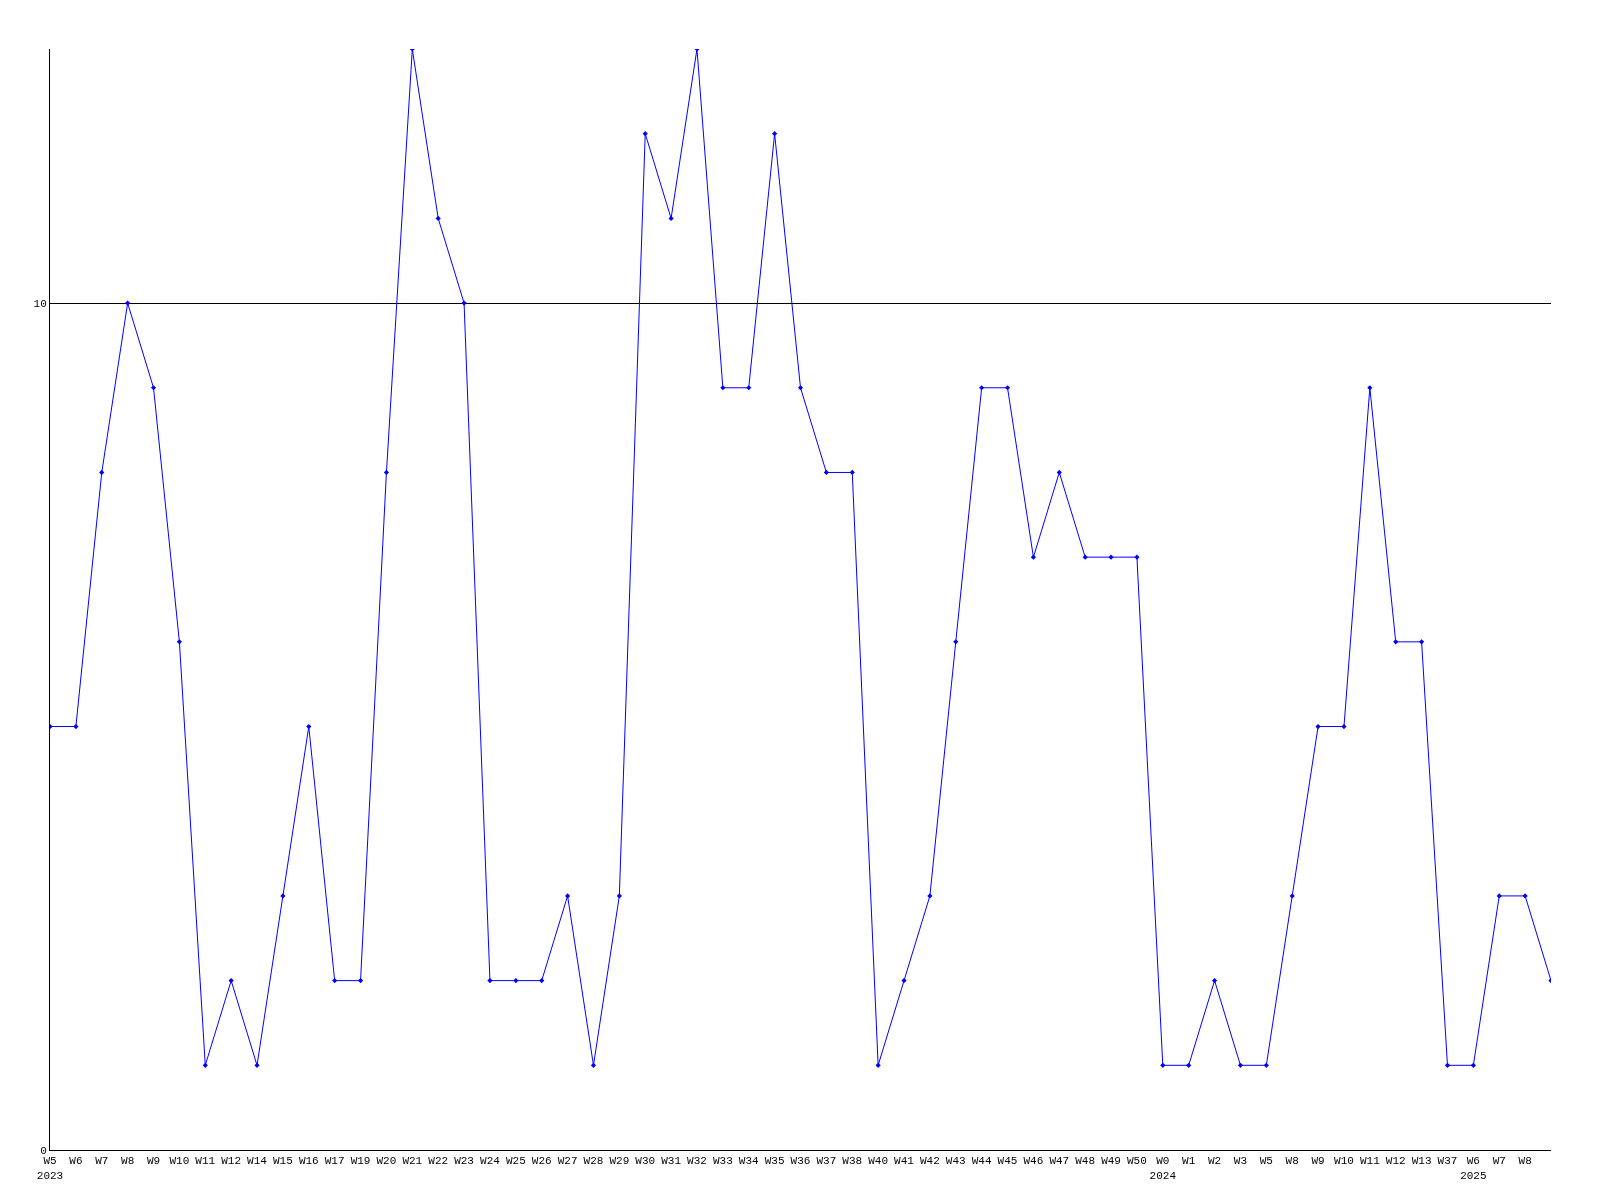 This screenshot has height=1200, width=1600. I want to click on x-tick-label: W32, so click(697, 1161).